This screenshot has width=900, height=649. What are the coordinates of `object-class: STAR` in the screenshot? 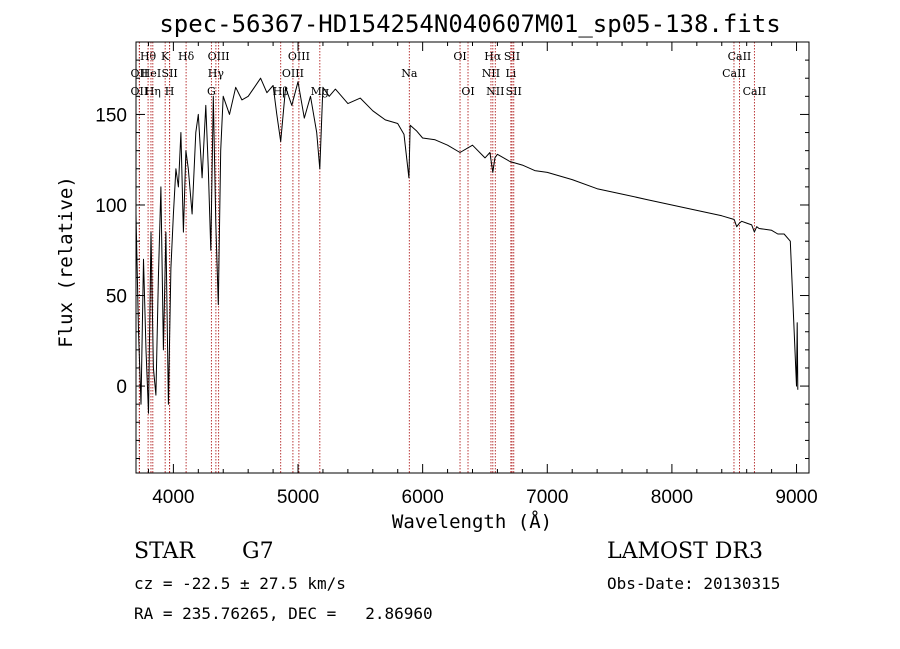 It's located at (165, 551).